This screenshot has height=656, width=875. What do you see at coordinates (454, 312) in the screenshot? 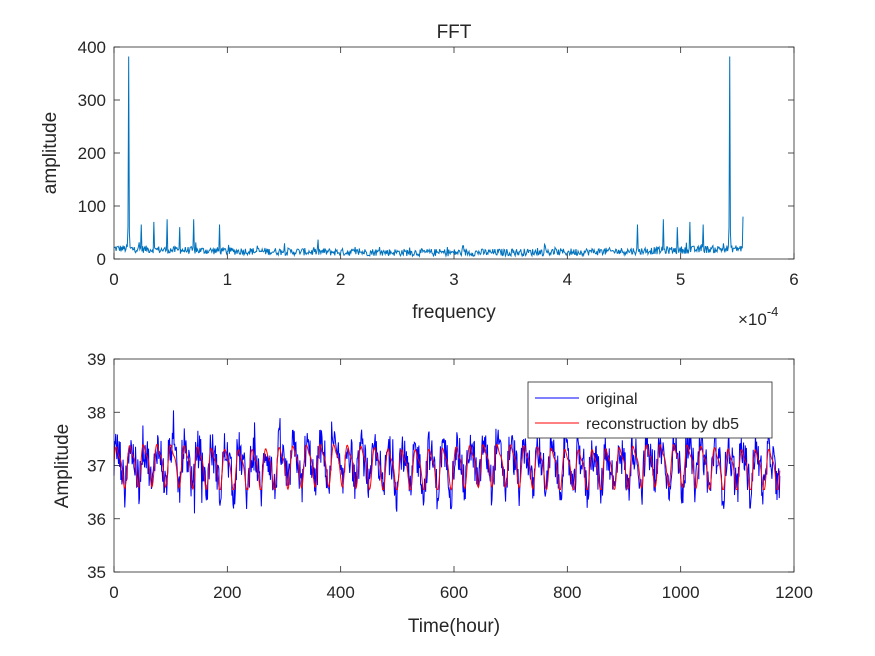
I see `fft-x-axis-label: frequency` at bounding box center [454, 312].